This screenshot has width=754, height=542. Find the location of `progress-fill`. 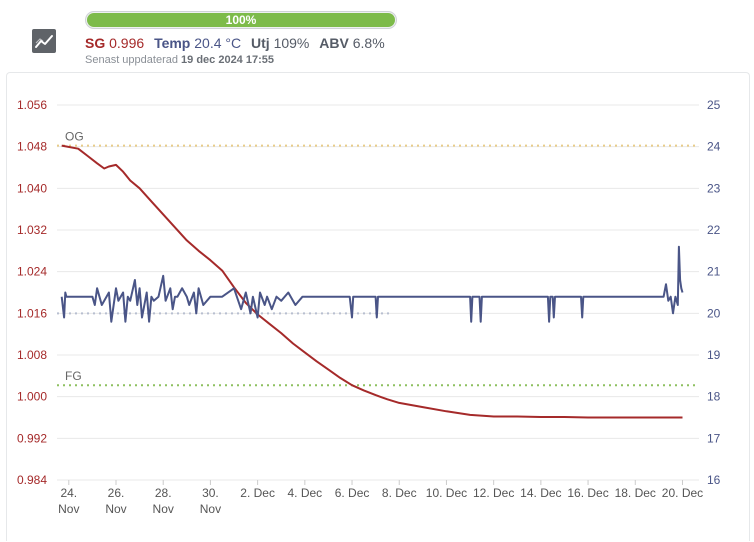

progress-fill is located at coordinates (241, 20).